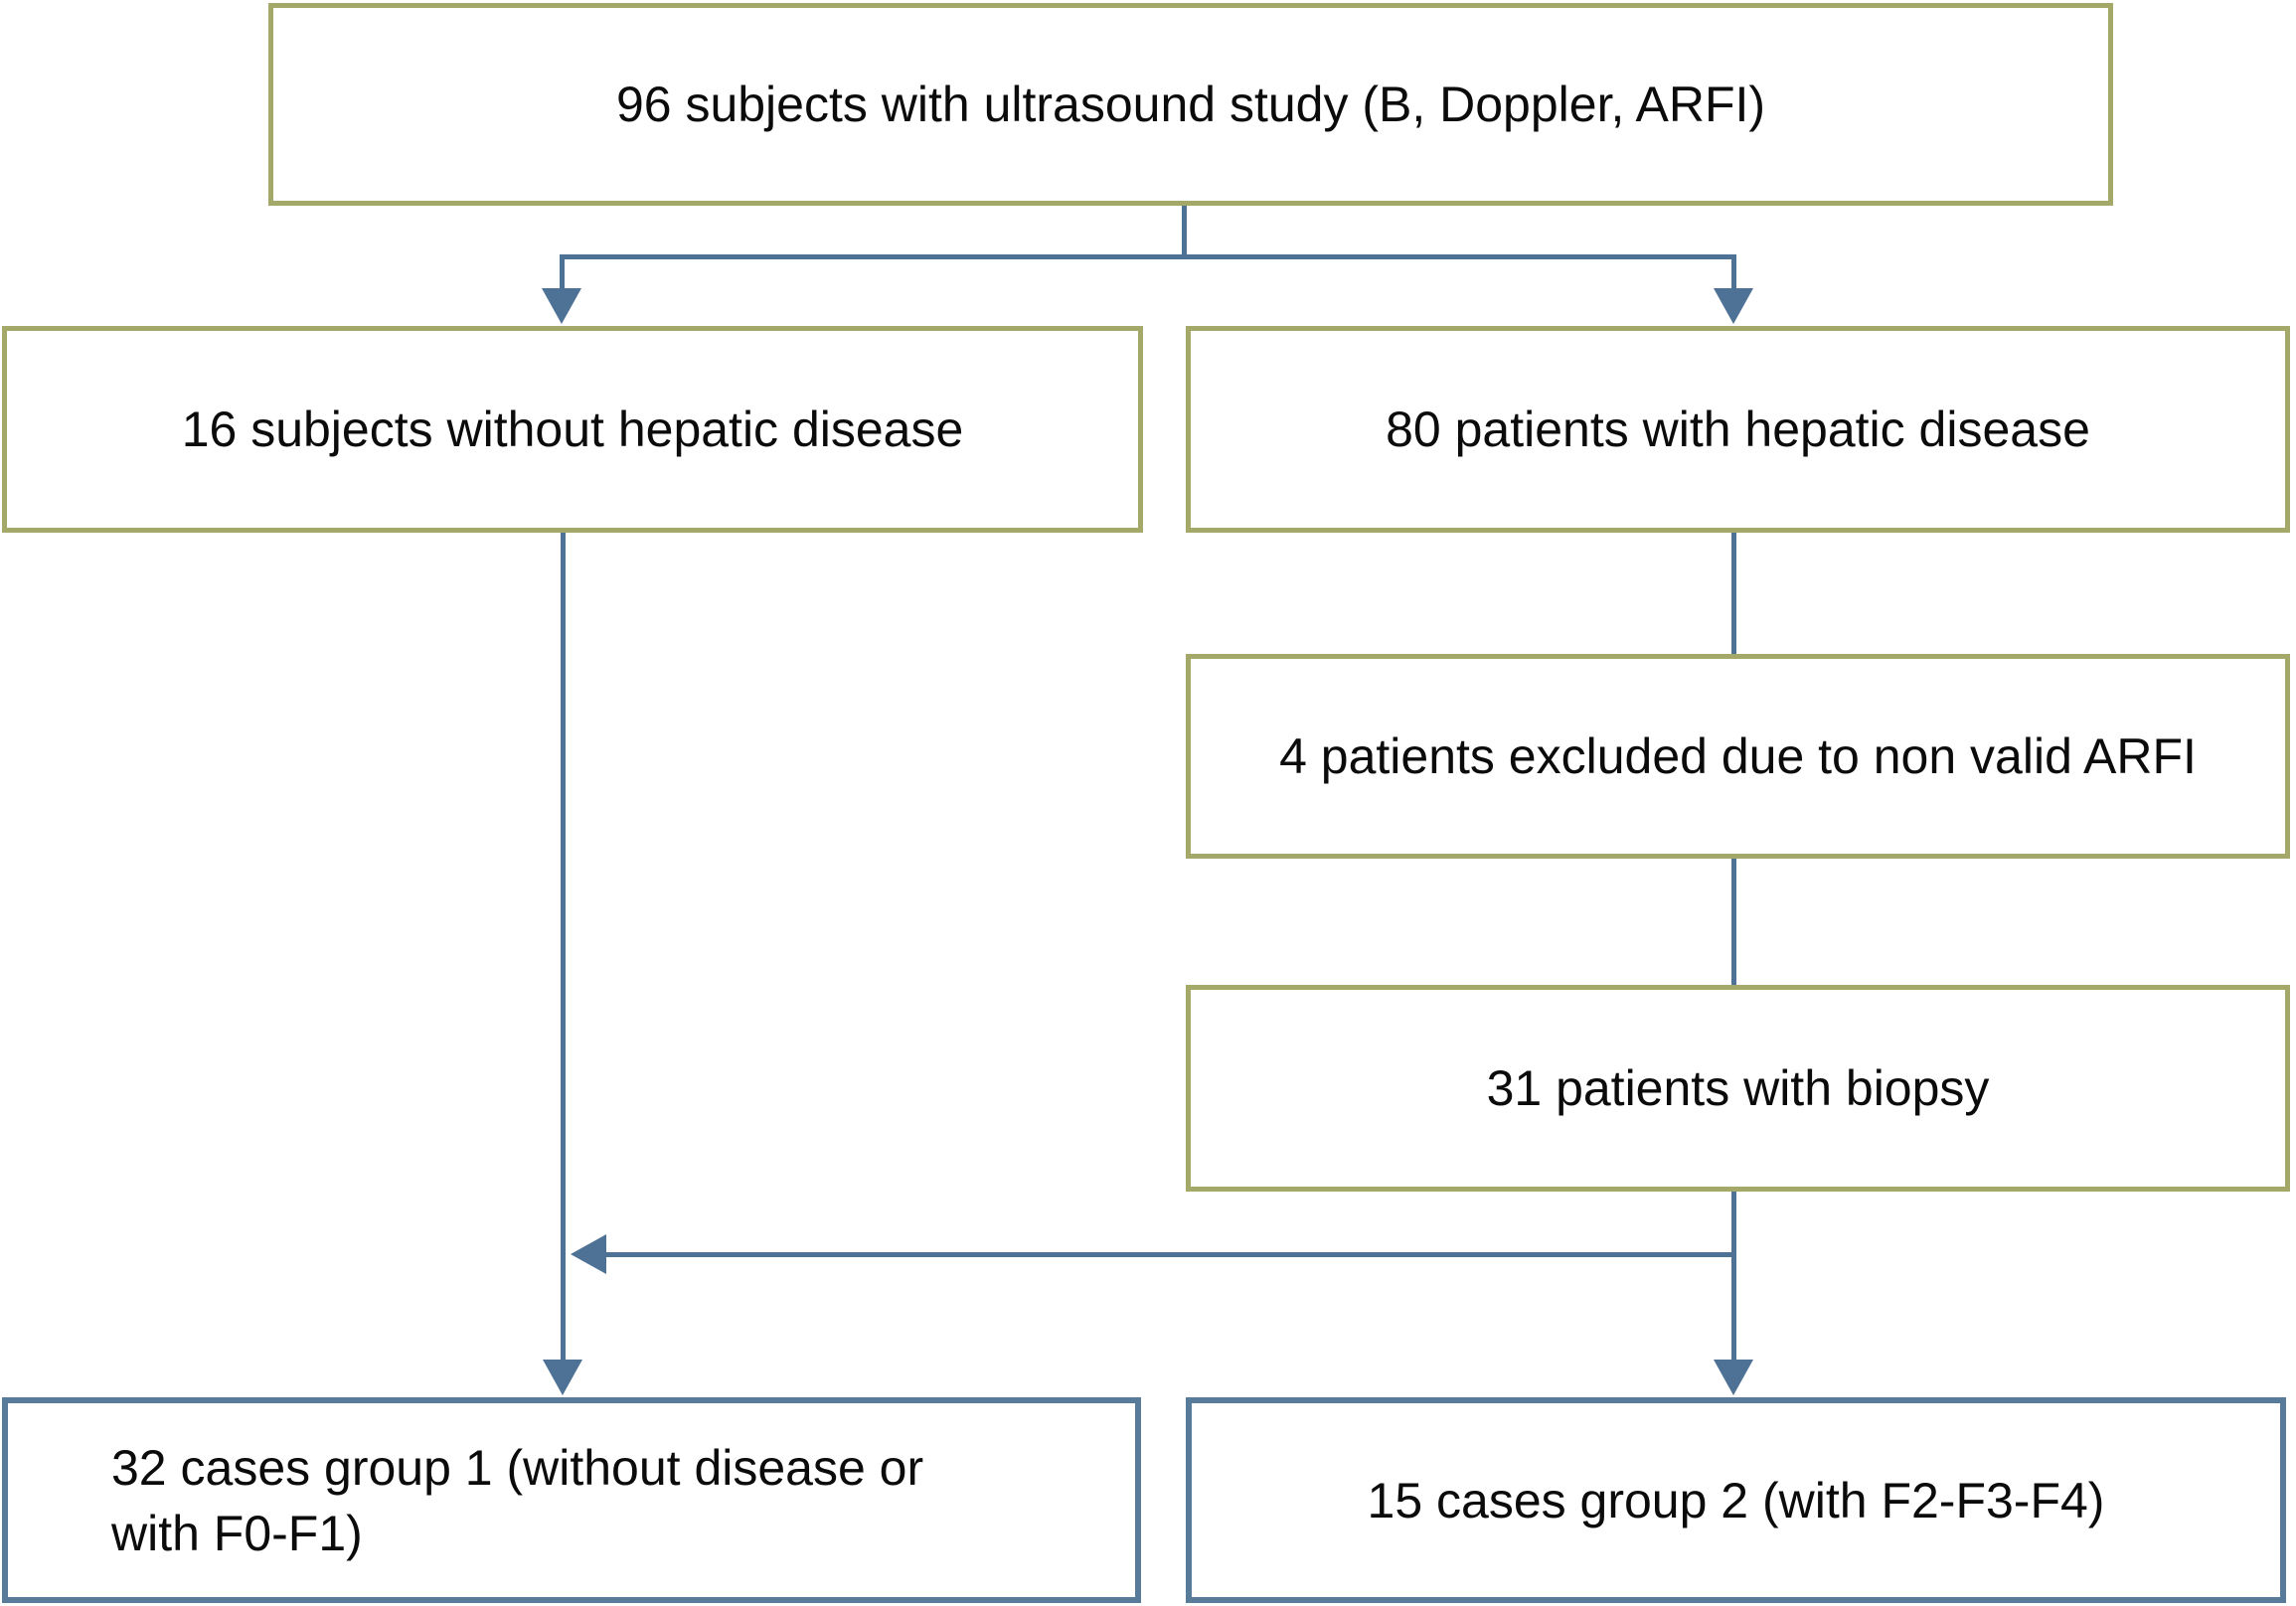  What do you see at coordinates (1148, 256) in the screenshot?
I see `connector-top-split` at bounding box center [1148, 256].